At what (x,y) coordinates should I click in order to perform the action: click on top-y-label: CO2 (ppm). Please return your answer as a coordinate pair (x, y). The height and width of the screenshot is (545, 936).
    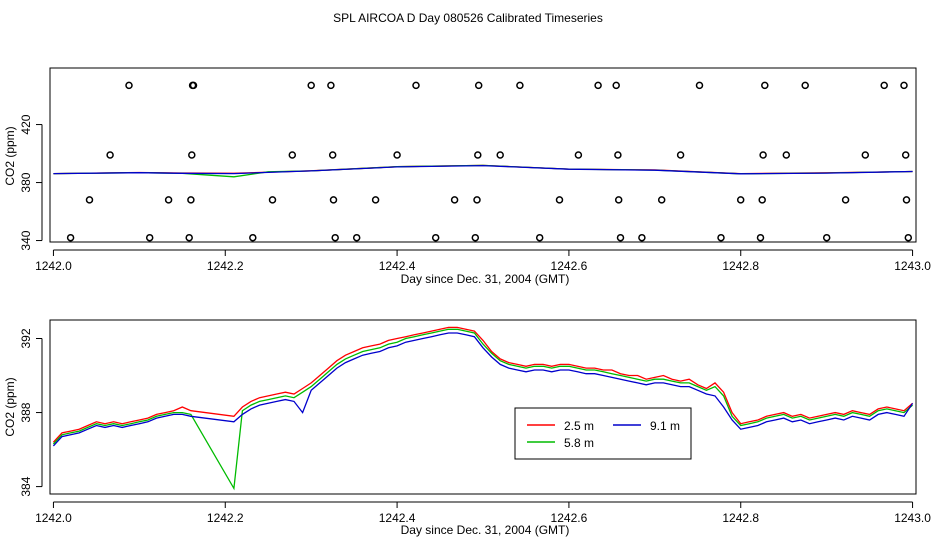
    Looking at the image, I should click on (10, 155).